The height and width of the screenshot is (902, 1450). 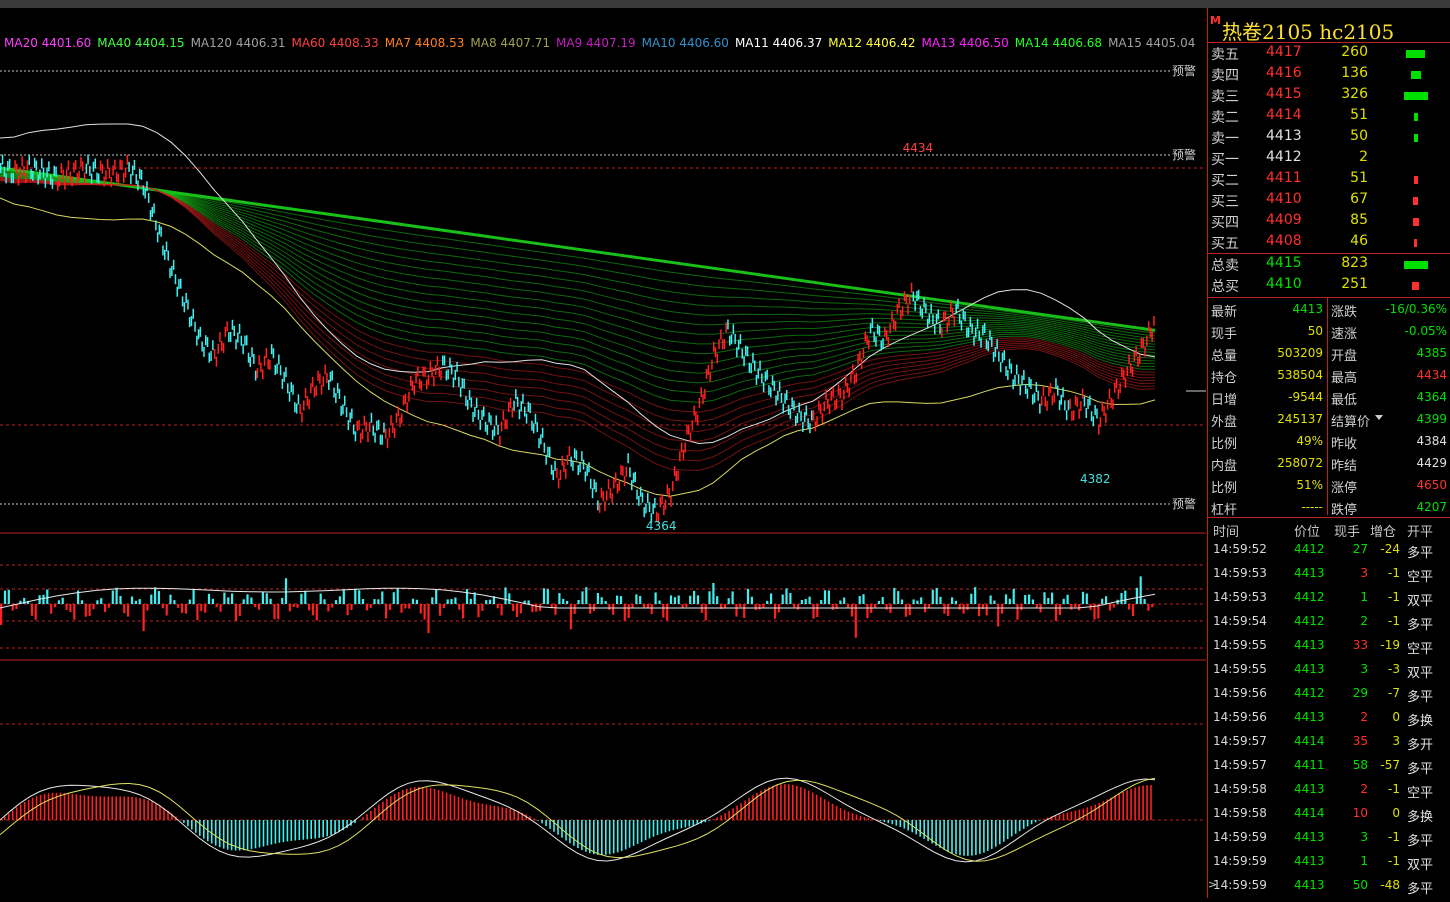 What do you see at coordinates (1291, 136) in the screenshot?
I see `level-price: 4413` at bounding box center [1291, 136].